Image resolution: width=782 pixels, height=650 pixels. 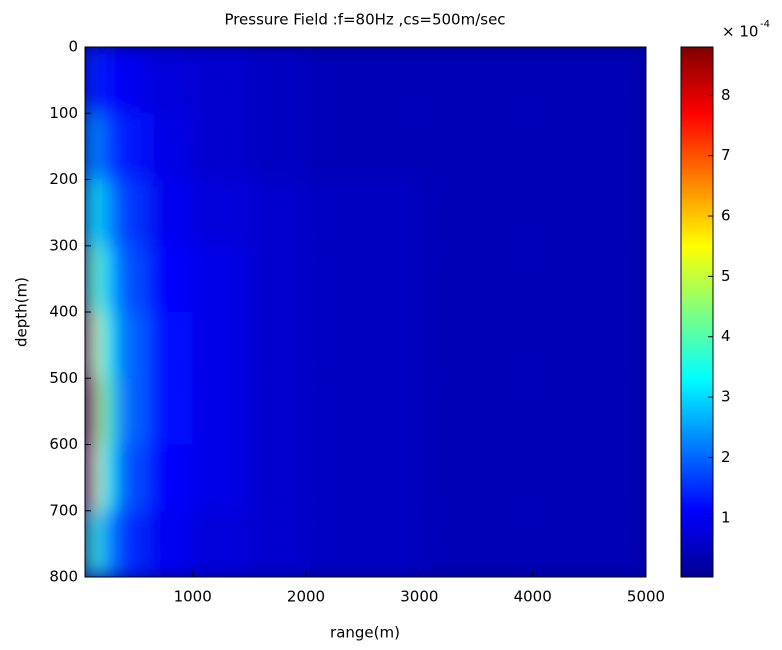 I want to click on x-tick-label: 5000, so click(x=646, y=597).